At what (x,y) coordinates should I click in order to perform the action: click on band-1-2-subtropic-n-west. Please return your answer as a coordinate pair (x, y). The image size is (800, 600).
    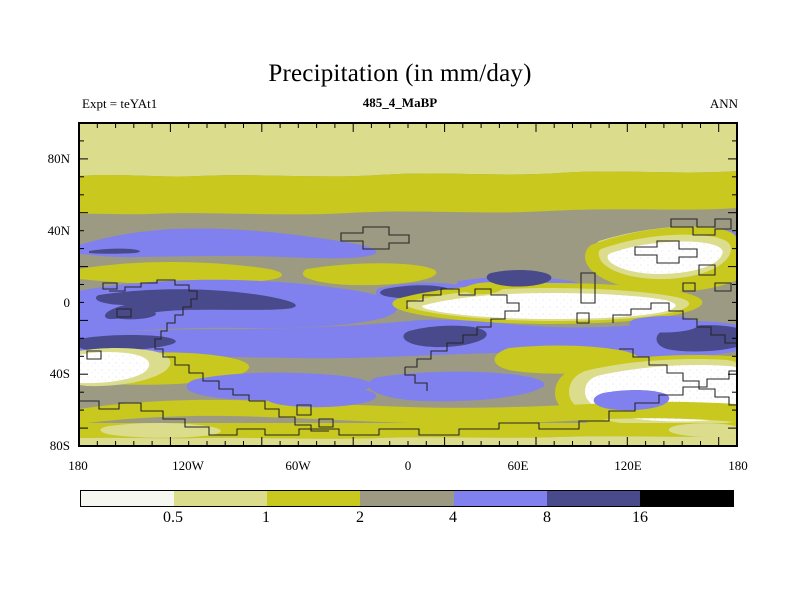
    Looking at the image, I should click on (180, 273).